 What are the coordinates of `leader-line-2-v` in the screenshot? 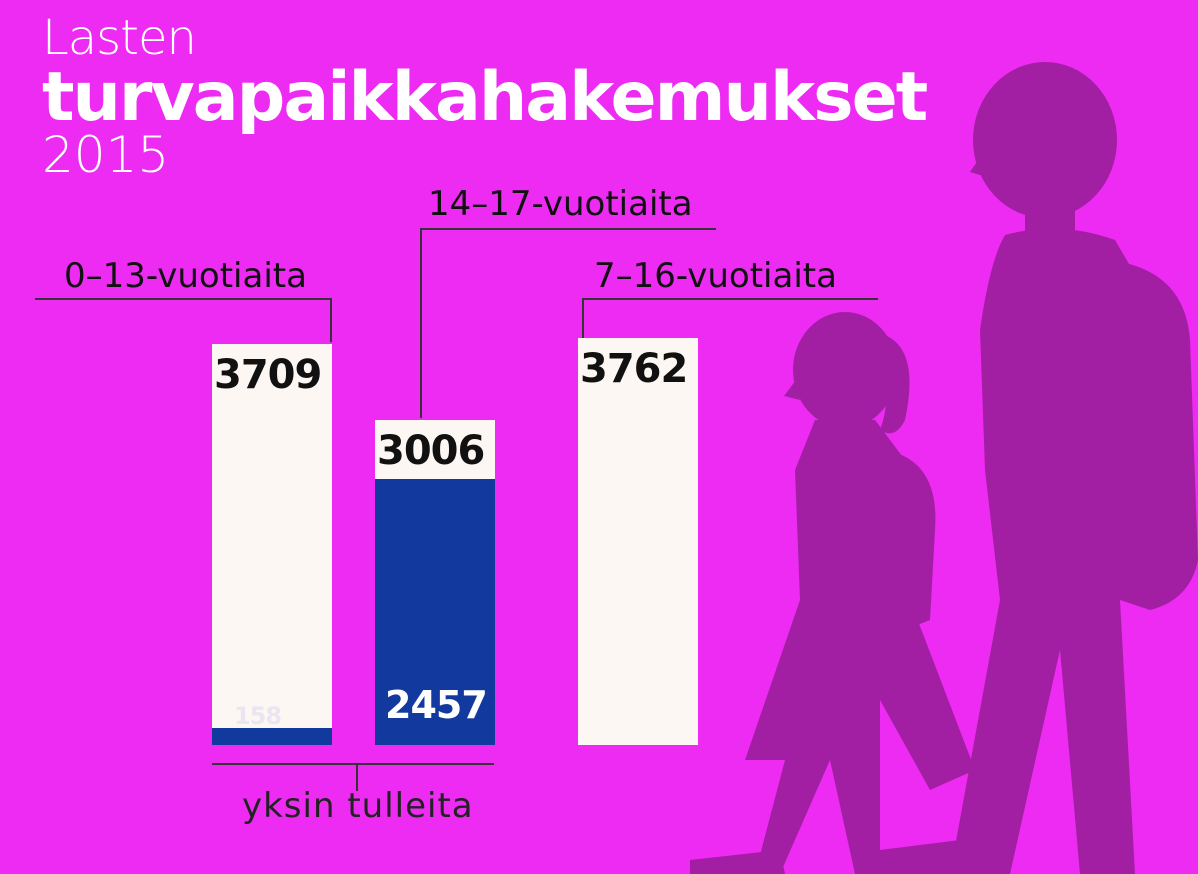 It's located at (583, 320).